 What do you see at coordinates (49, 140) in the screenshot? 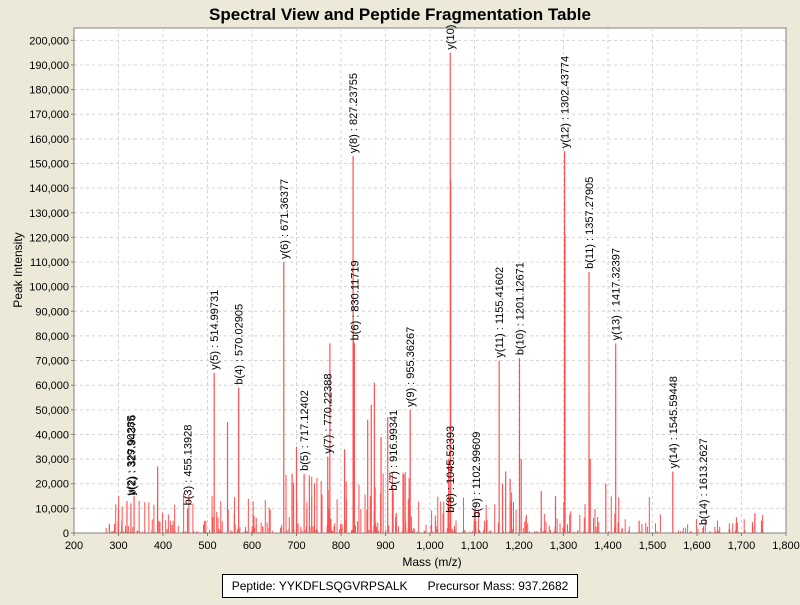
I see `y-tick-label: 160,000` at bounding box center [49, 140].